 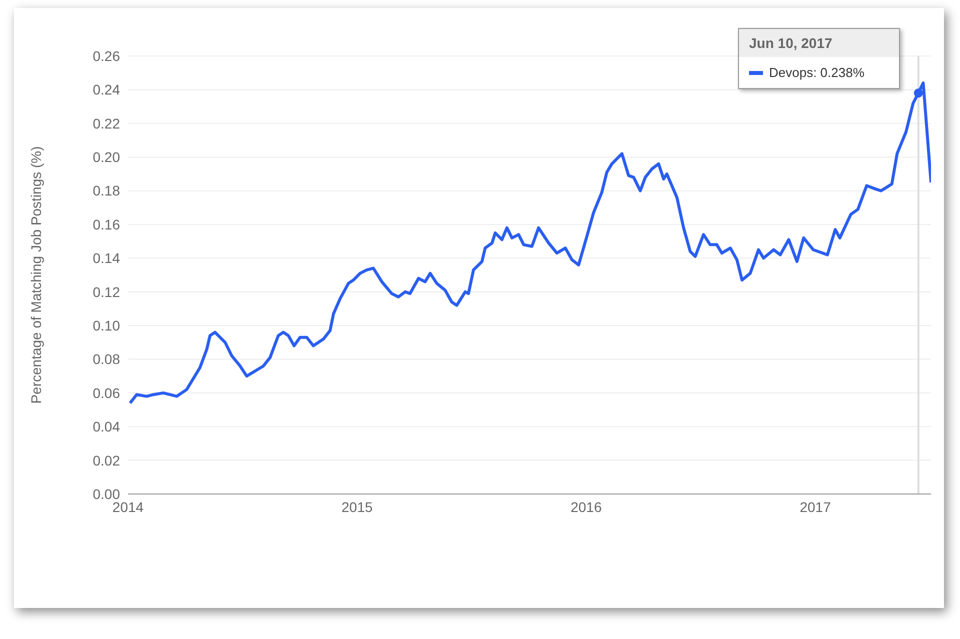 I want to click on y-tick-label: 0.02, so click(x=106, y=460).